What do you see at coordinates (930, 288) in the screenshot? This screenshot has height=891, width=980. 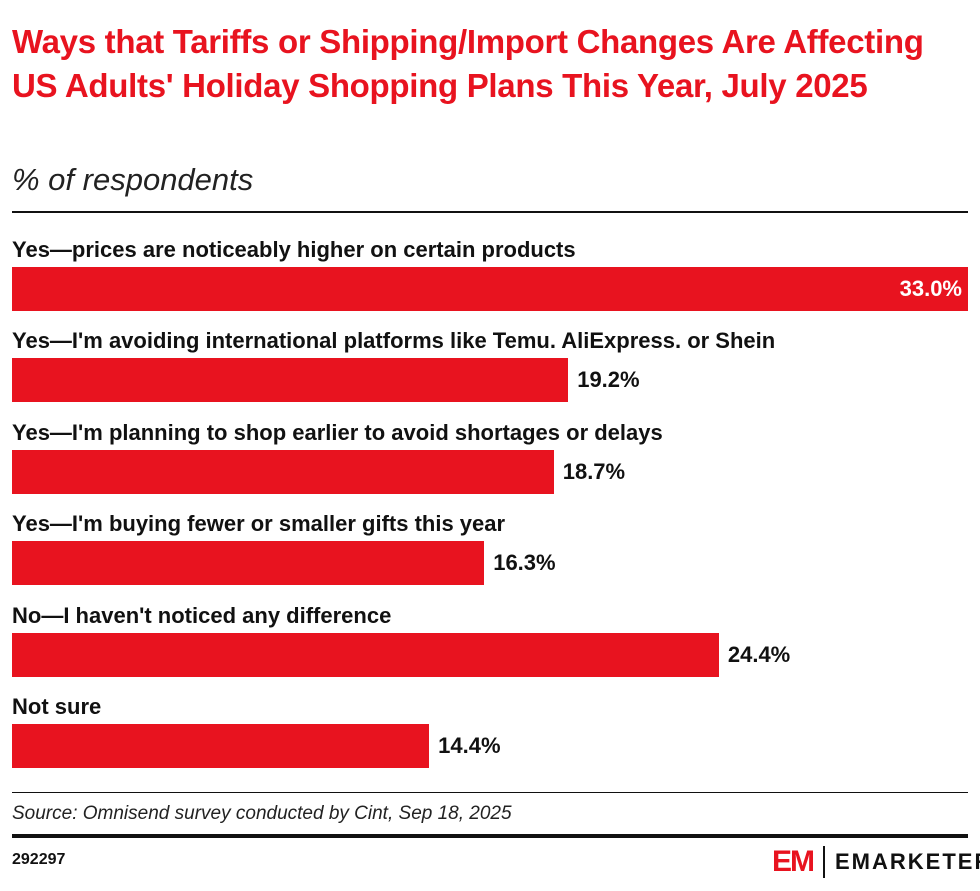 I see `data-label: 33.0%` at bounding box center [930, 288].